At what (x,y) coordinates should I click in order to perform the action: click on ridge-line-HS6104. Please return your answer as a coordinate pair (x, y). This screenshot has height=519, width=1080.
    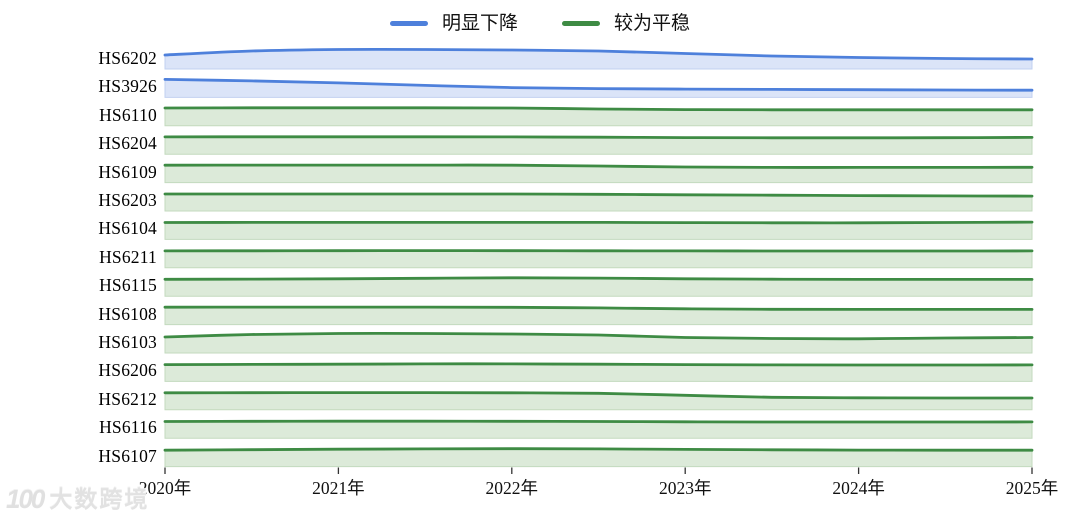
    Looking at the image, I should click on (598, 222).